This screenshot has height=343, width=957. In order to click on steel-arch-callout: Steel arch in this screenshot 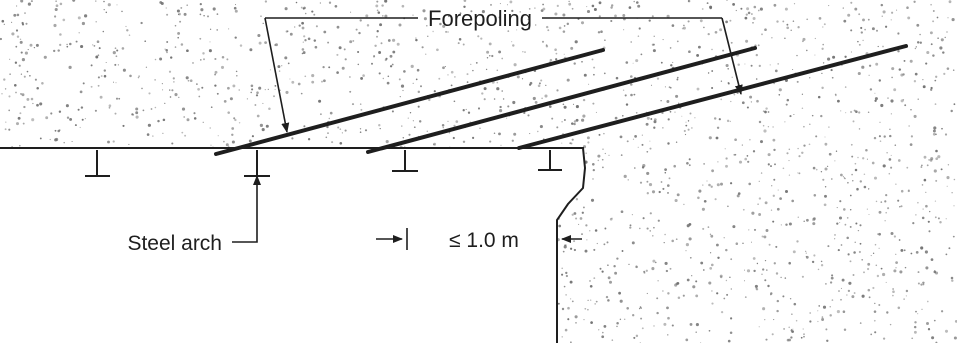, I will do `click(194, 215)`.